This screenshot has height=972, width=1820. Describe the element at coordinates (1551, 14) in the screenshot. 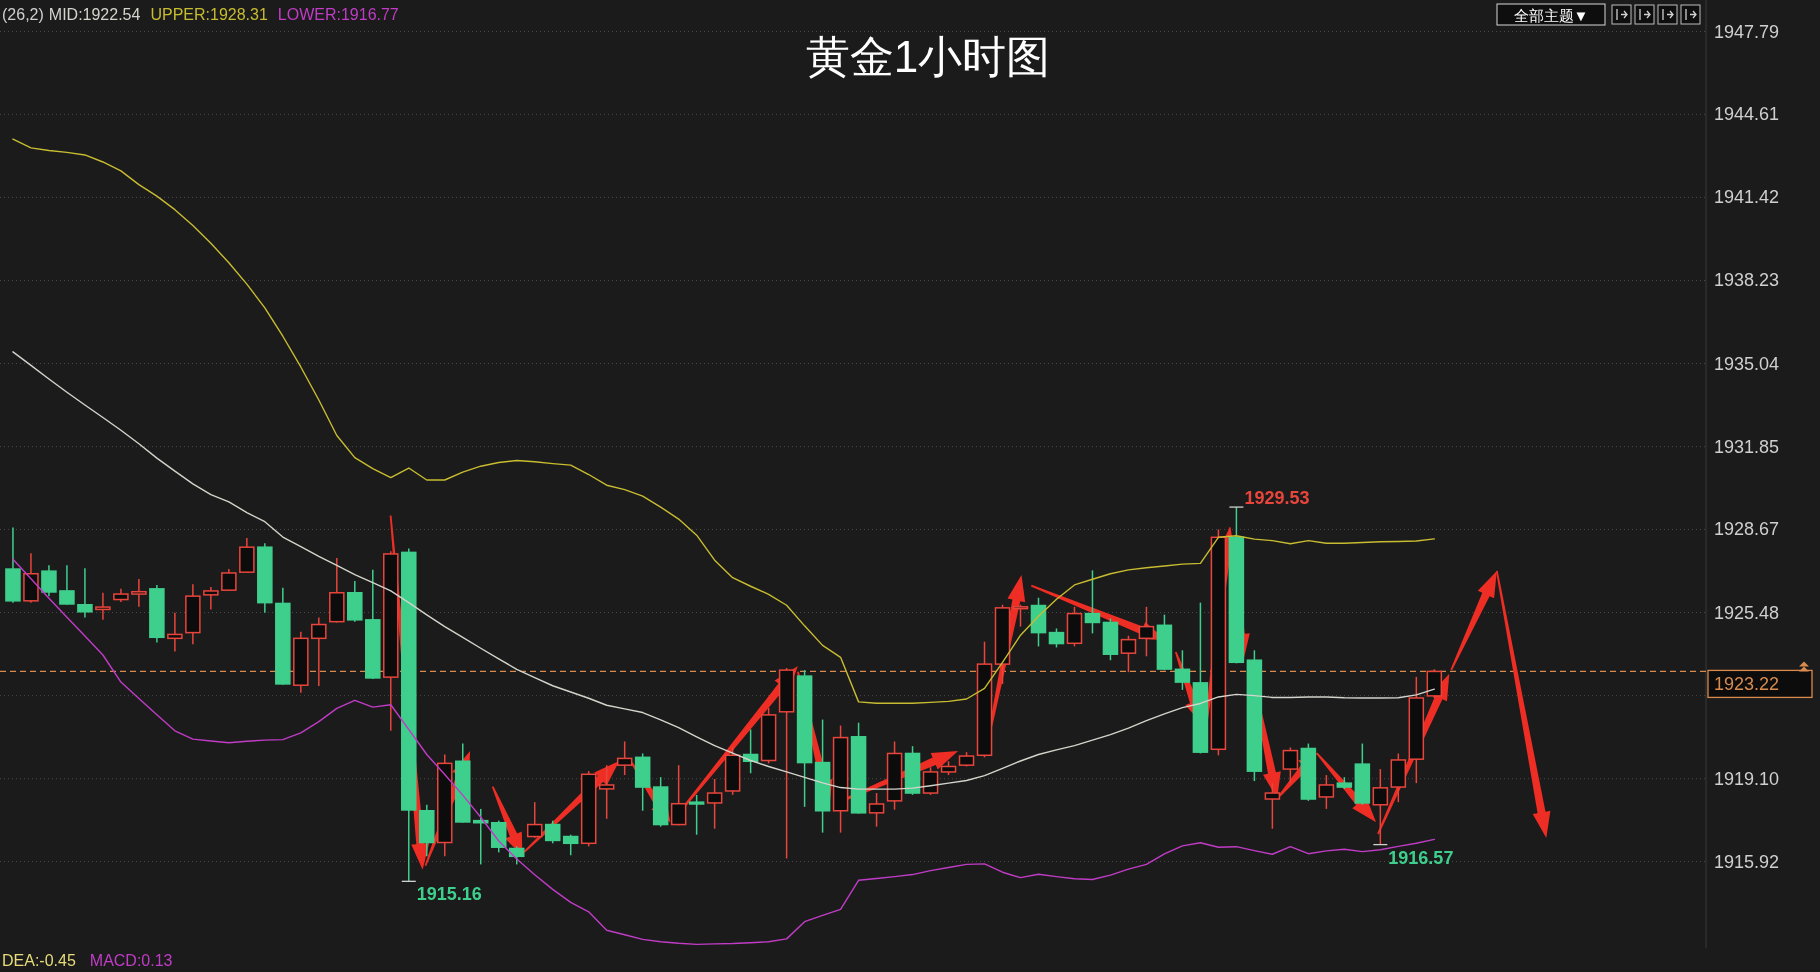

I see `button: 全部主题▼` at that location.